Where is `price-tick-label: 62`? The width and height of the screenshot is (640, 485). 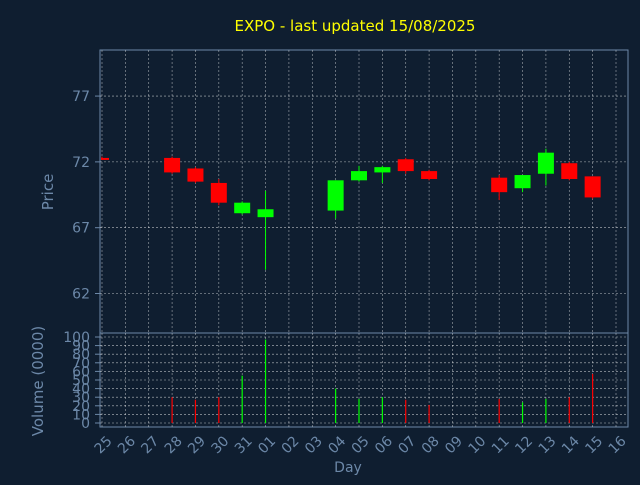 price-tick-label: 62 is located at coordinates (81, 295).